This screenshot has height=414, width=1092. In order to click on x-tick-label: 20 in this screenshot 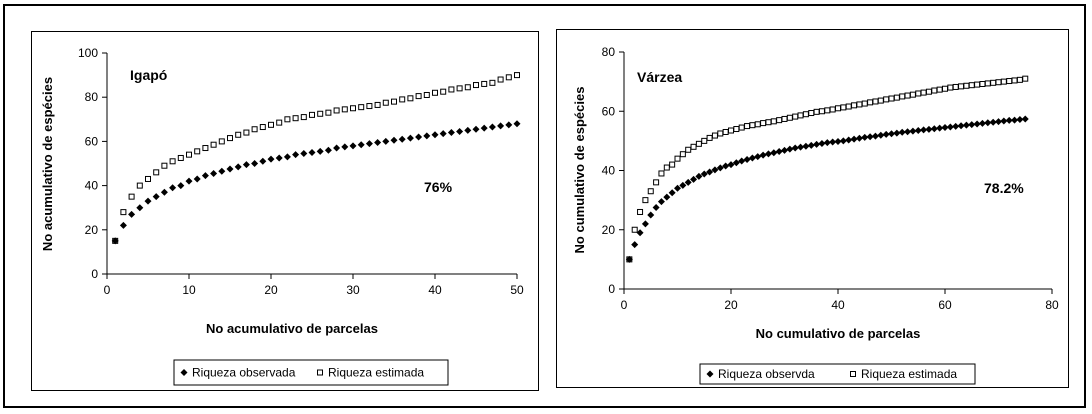, I will do `click(731, 305)`.